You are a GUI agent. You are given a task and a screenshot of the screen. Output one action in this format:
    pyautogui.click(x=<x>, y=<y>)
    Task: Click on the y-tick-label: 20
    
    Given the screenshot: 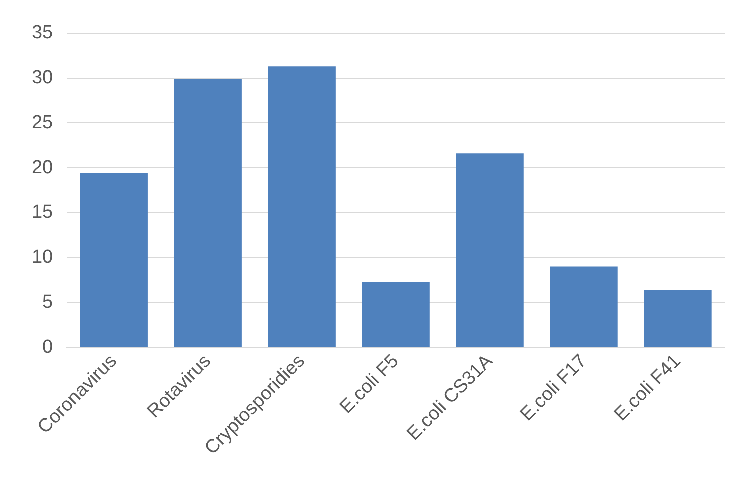 What is the action you would take?
    pyautogui.click(x=43, y=167)
    